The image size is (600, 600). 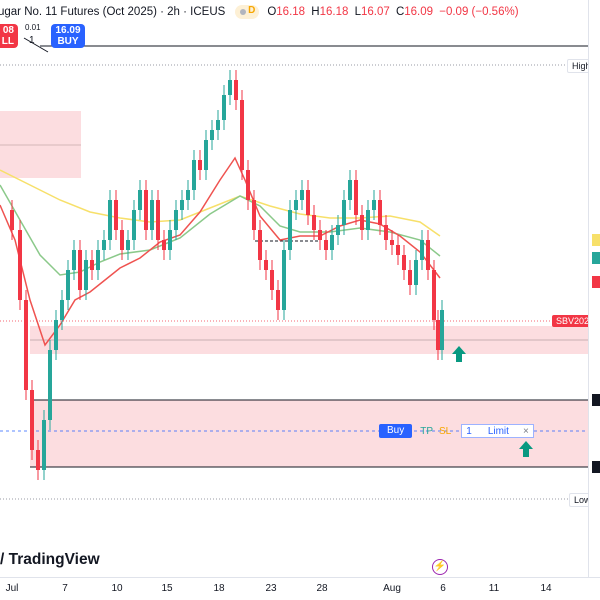 What do you see at coordinates (392, 588) in the screenshot?
I see `time-tick: Aug` at bounding box center [392, 588].